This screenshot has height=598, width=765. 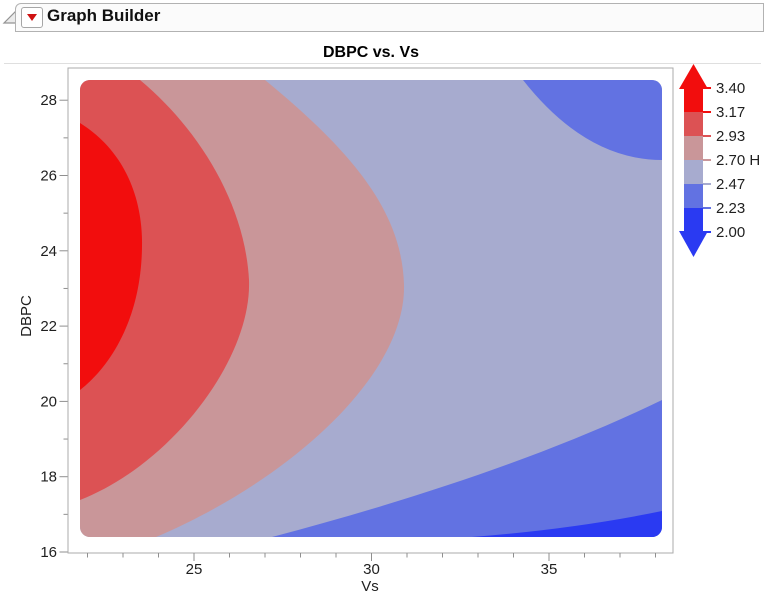 I want to click on legend-level-label: 2.70 H, so click(x=738, y=160).